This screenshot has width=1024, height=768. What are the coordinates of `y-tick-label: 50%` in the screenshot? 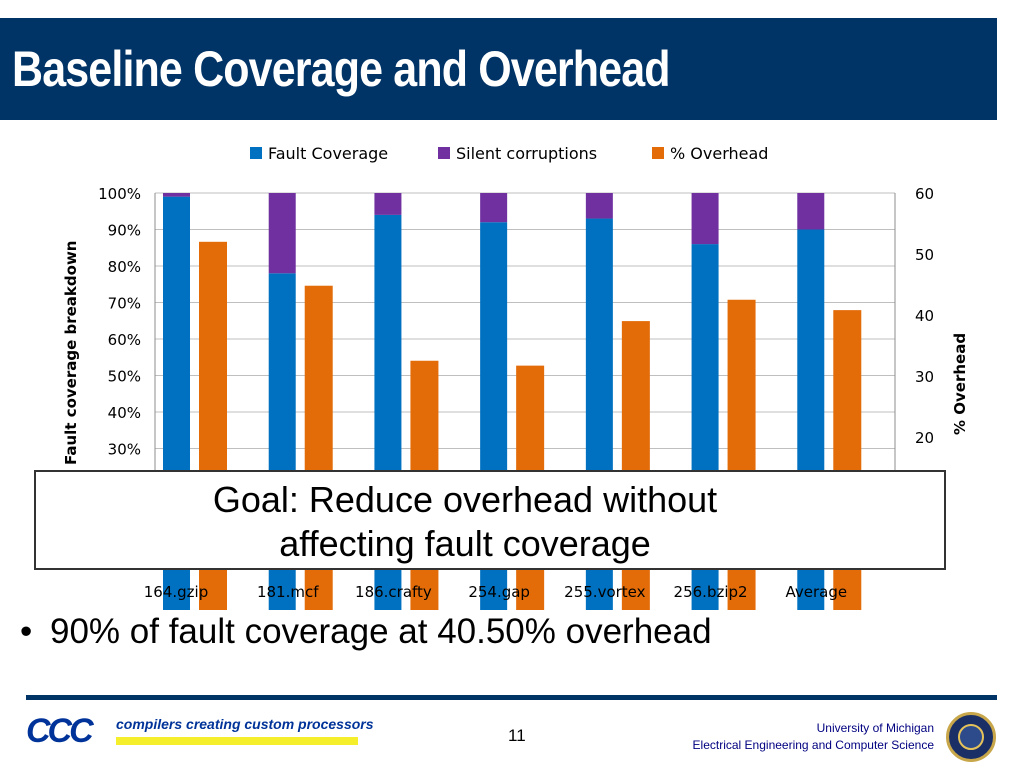 It's located at (124, 377).